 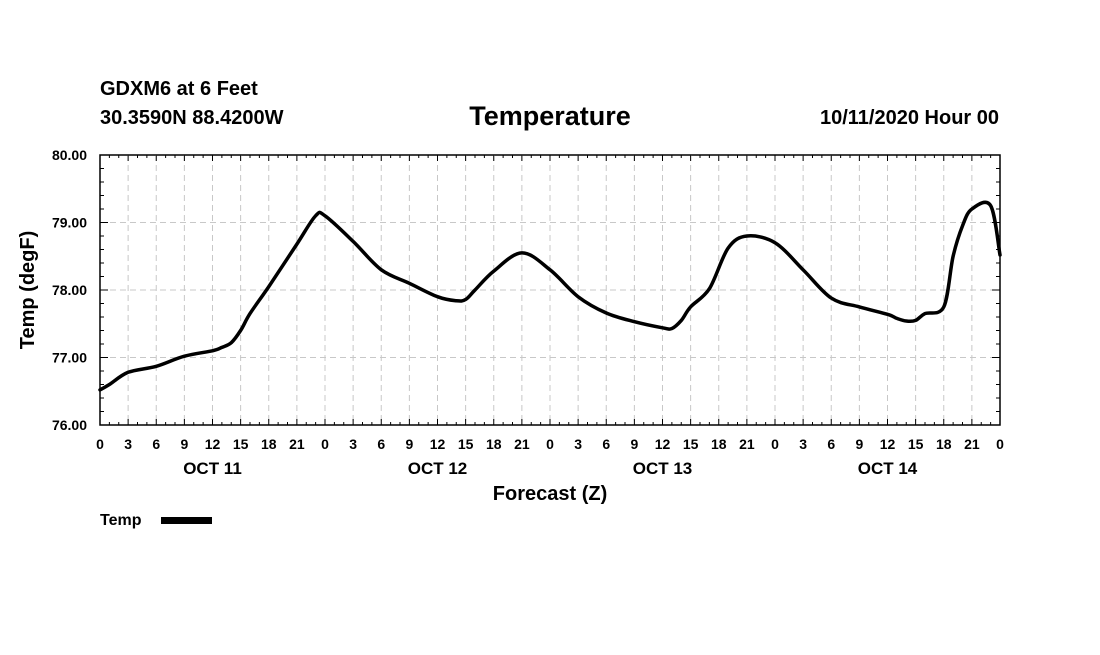 What do you see at coordinates (186, 520) in the screenshot?
I see `legend-line-swatch` at bounding box center [186, 520].